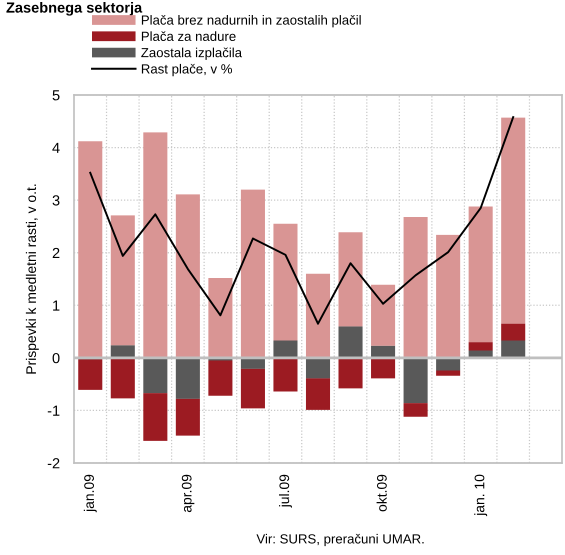  Describe the element at coordinates (340, 540) in the screenshot. I see `text: Vir: SURS, preračuni UMAR.` at that location.